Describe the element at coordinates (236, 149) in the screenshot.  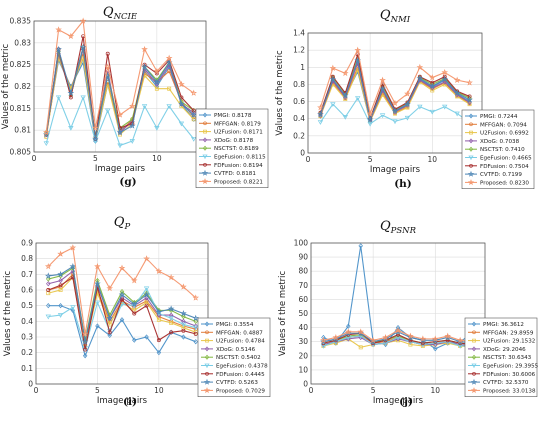
I see `legend-entry: NSCTST: 0.8189` at that location.